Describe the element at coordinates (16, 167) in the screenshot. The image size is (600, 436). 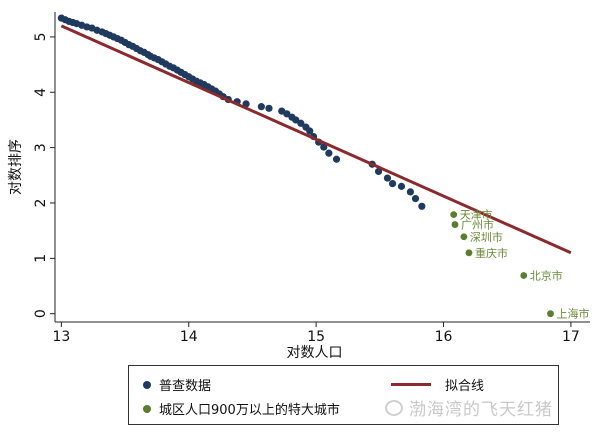
I see `y-axis-title: 对数排序` at that location.